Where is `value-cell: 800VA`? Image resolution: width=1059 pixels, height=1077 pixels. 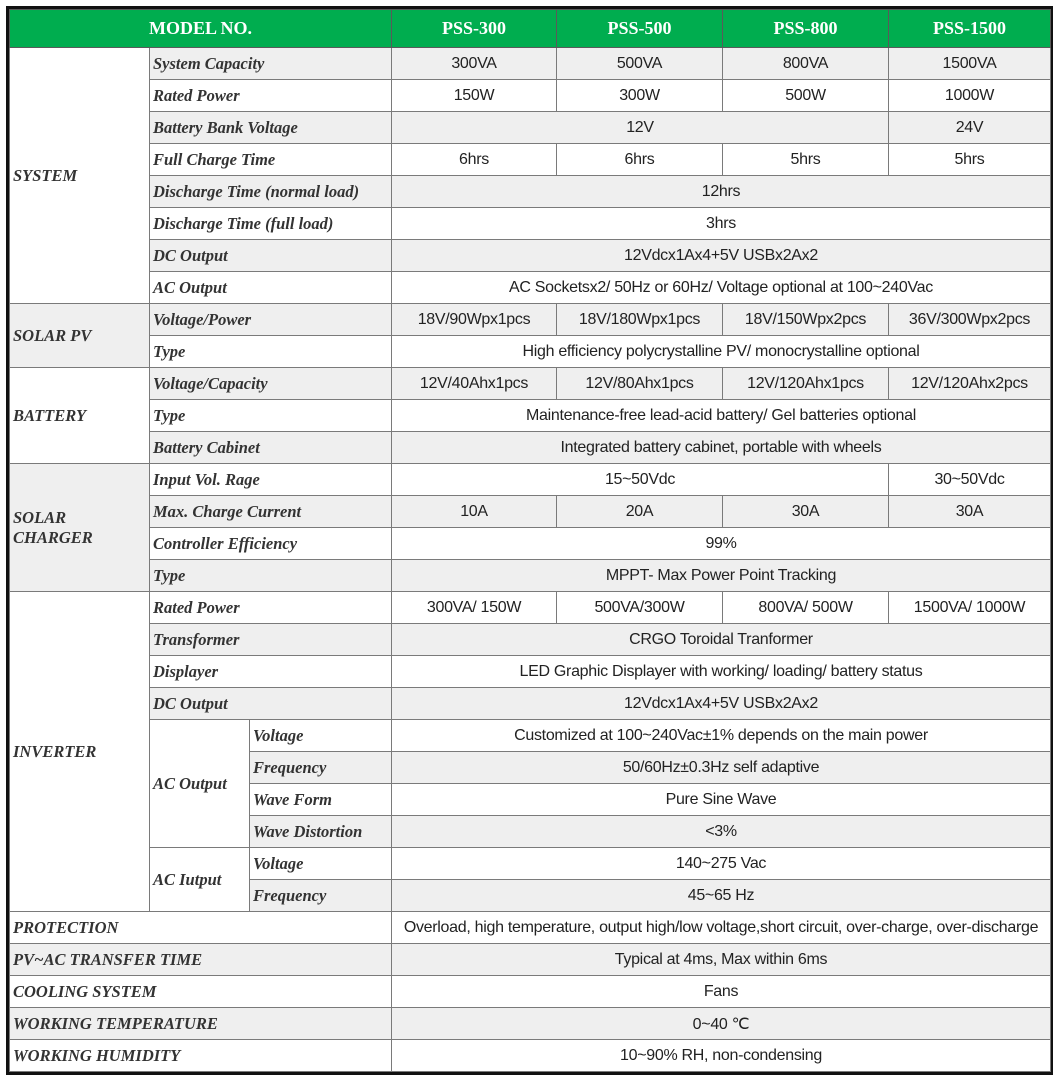 value-cell: 800VA is located at coordinates (805, 63).